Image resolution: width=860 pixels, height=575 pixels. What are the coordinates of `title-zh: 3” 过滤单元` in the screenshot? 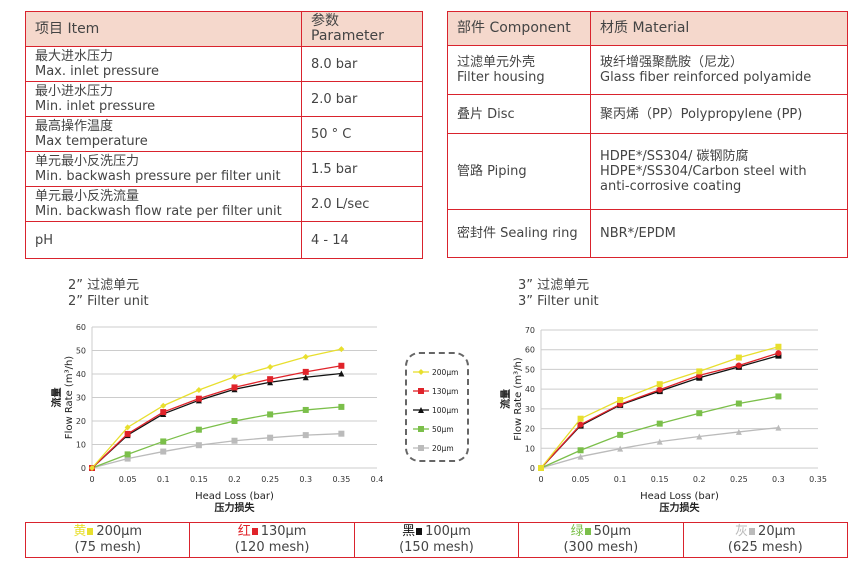 It's located at (554, 285).